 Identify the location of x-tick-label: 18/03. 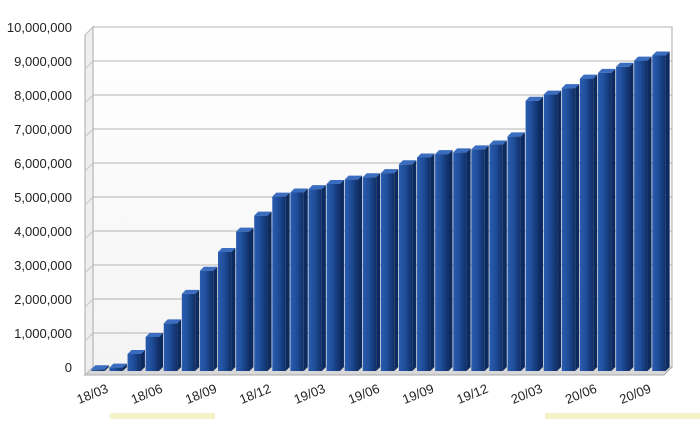
(92, 394).